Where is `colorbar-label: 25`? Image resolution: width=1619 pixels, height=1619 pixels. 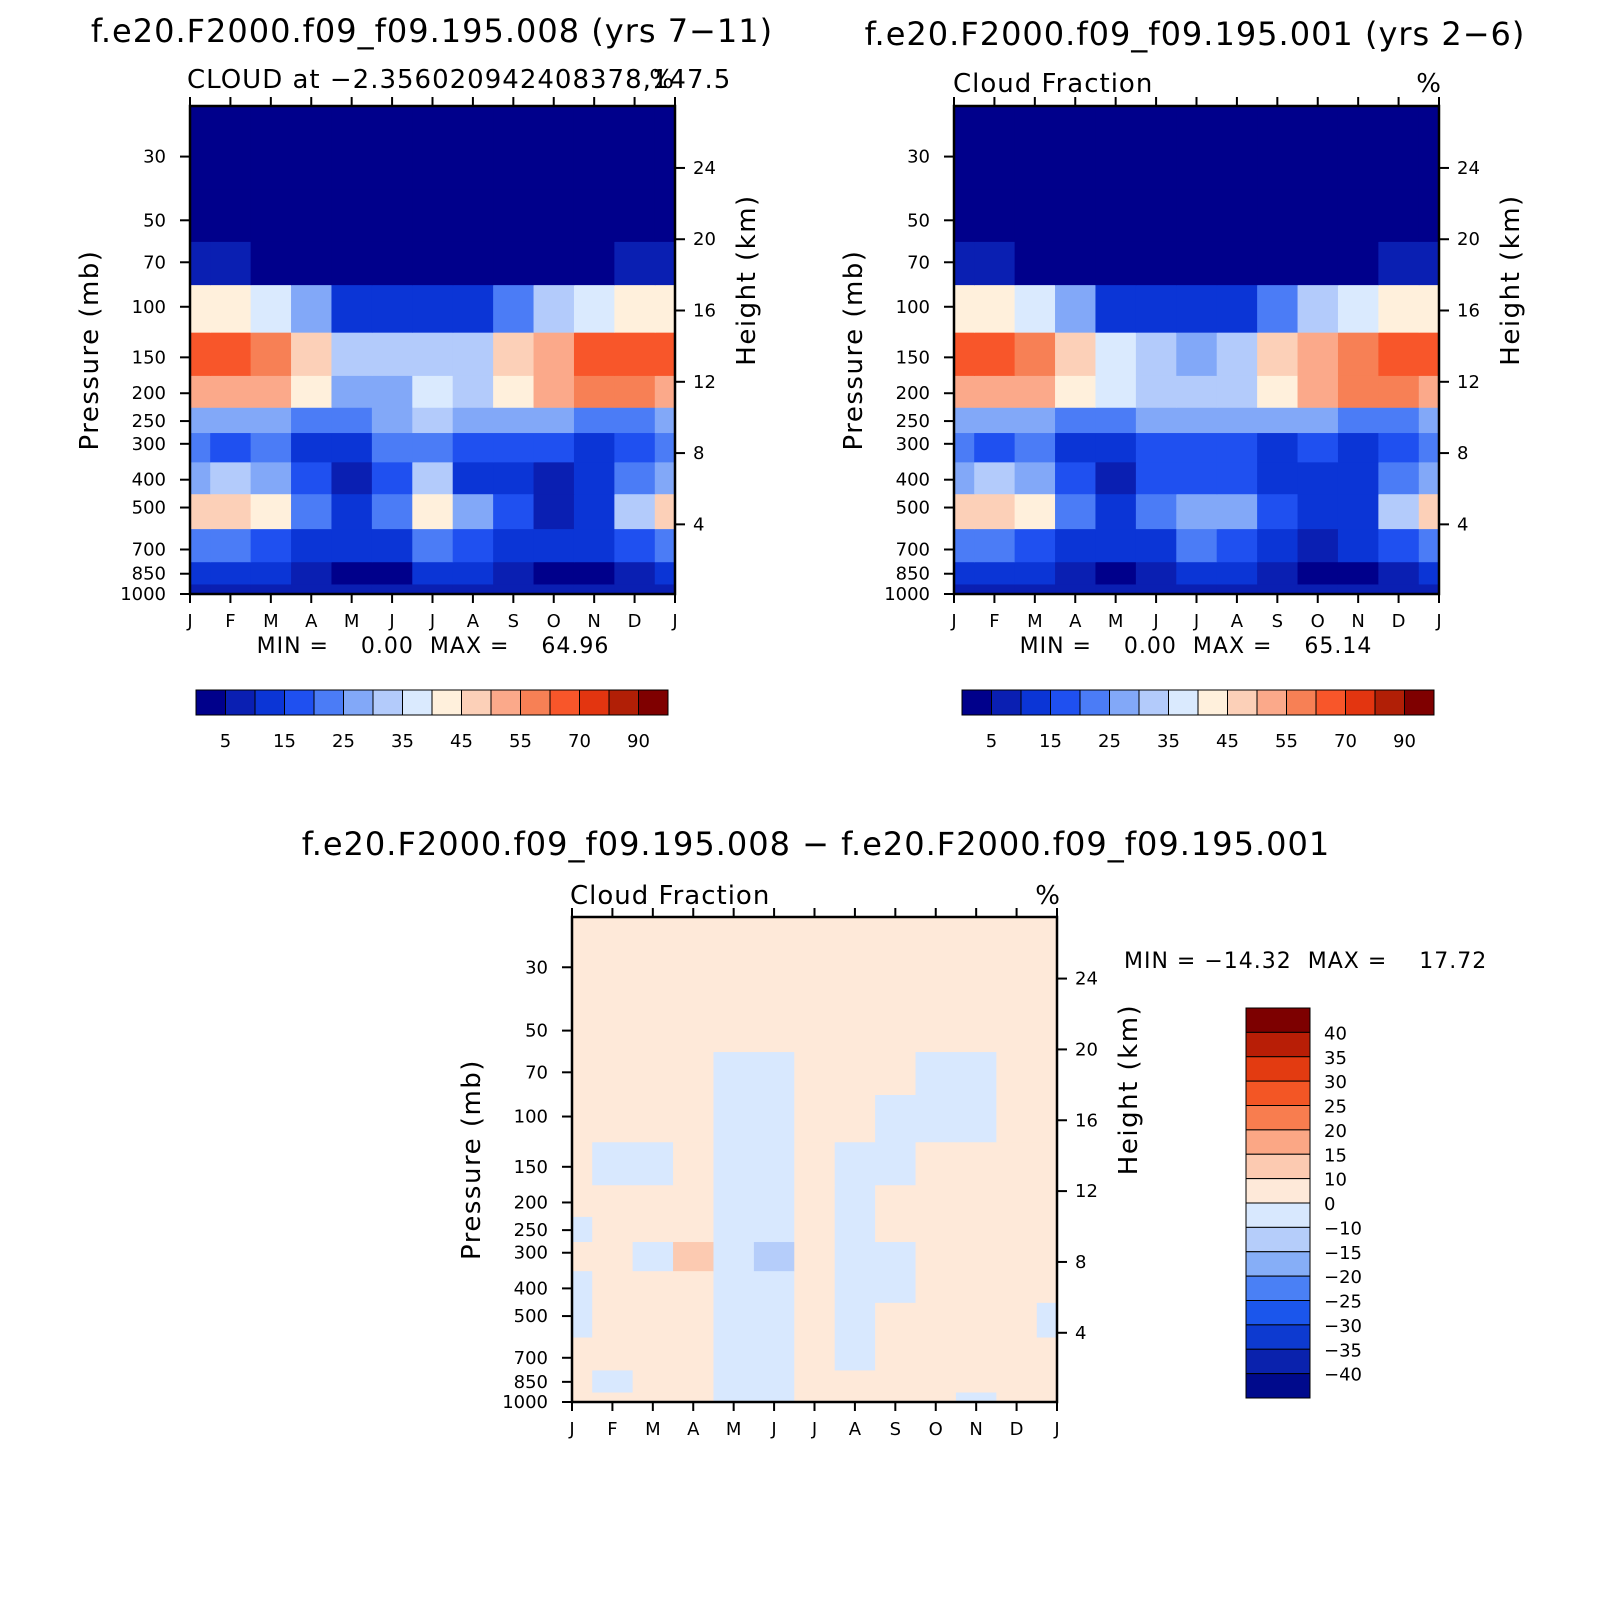 colorbar-label: 25 is located at coordinates (343, 741).